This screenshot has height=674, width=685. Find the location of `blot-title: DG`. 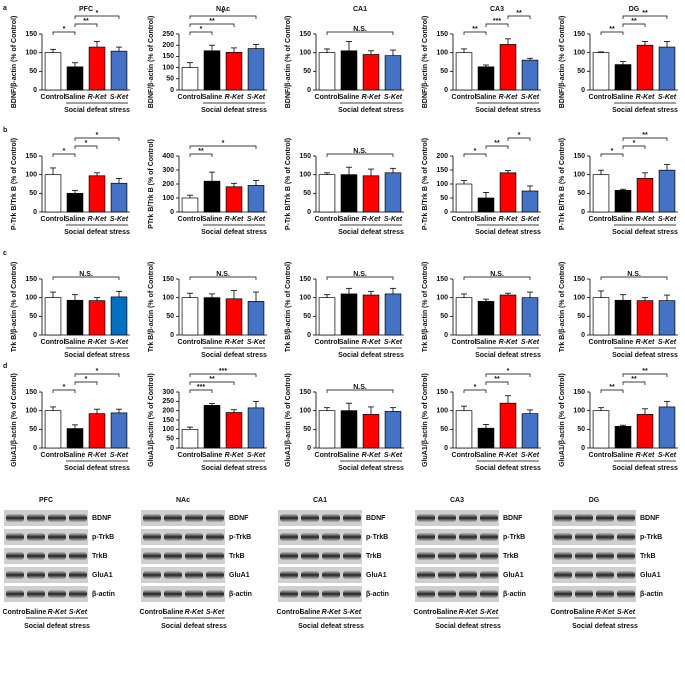

blot-title: DG is located at coordinates (594, 500).